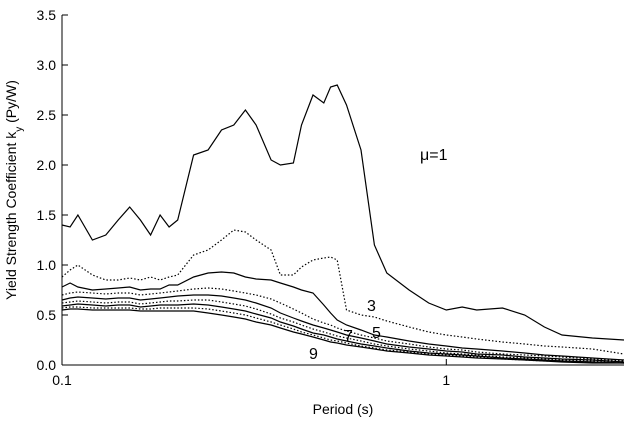 The image size is (626, 434). Describe the element at coordinates (19, 129) in the screenshot. I see `y-label-subscript: y` at that location.